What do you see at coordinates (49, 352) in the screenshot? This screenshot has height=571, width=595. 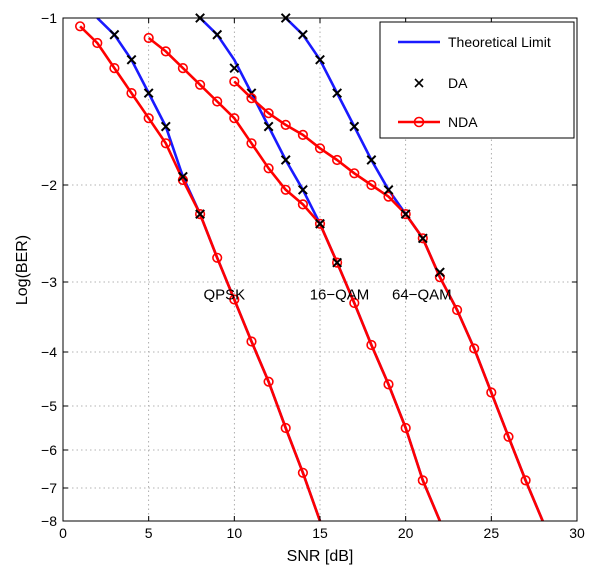 I see `y-tick-label: −4` at bounding box center [49, 352].